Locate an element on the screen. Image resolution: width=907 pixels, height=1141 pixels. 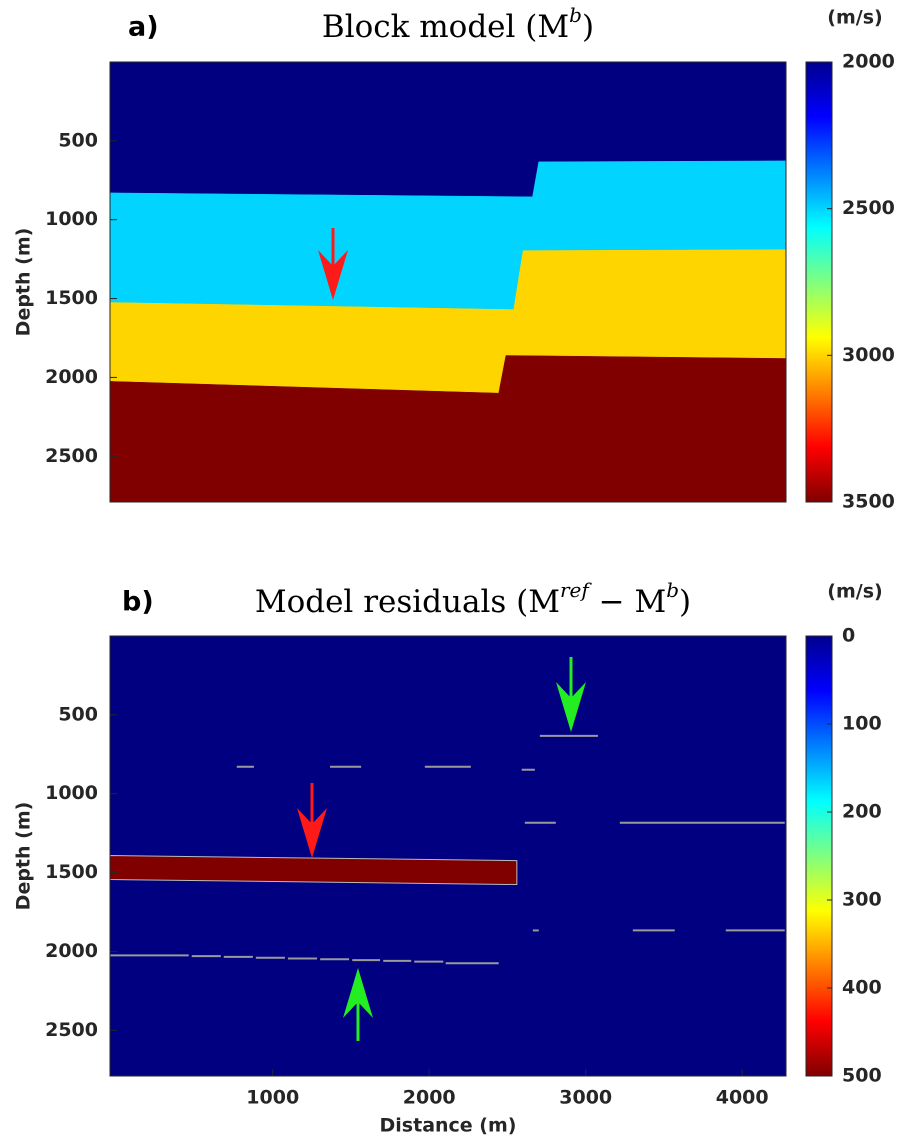
colorbar-tick-label: 200 is located at coordinates (862, 812).